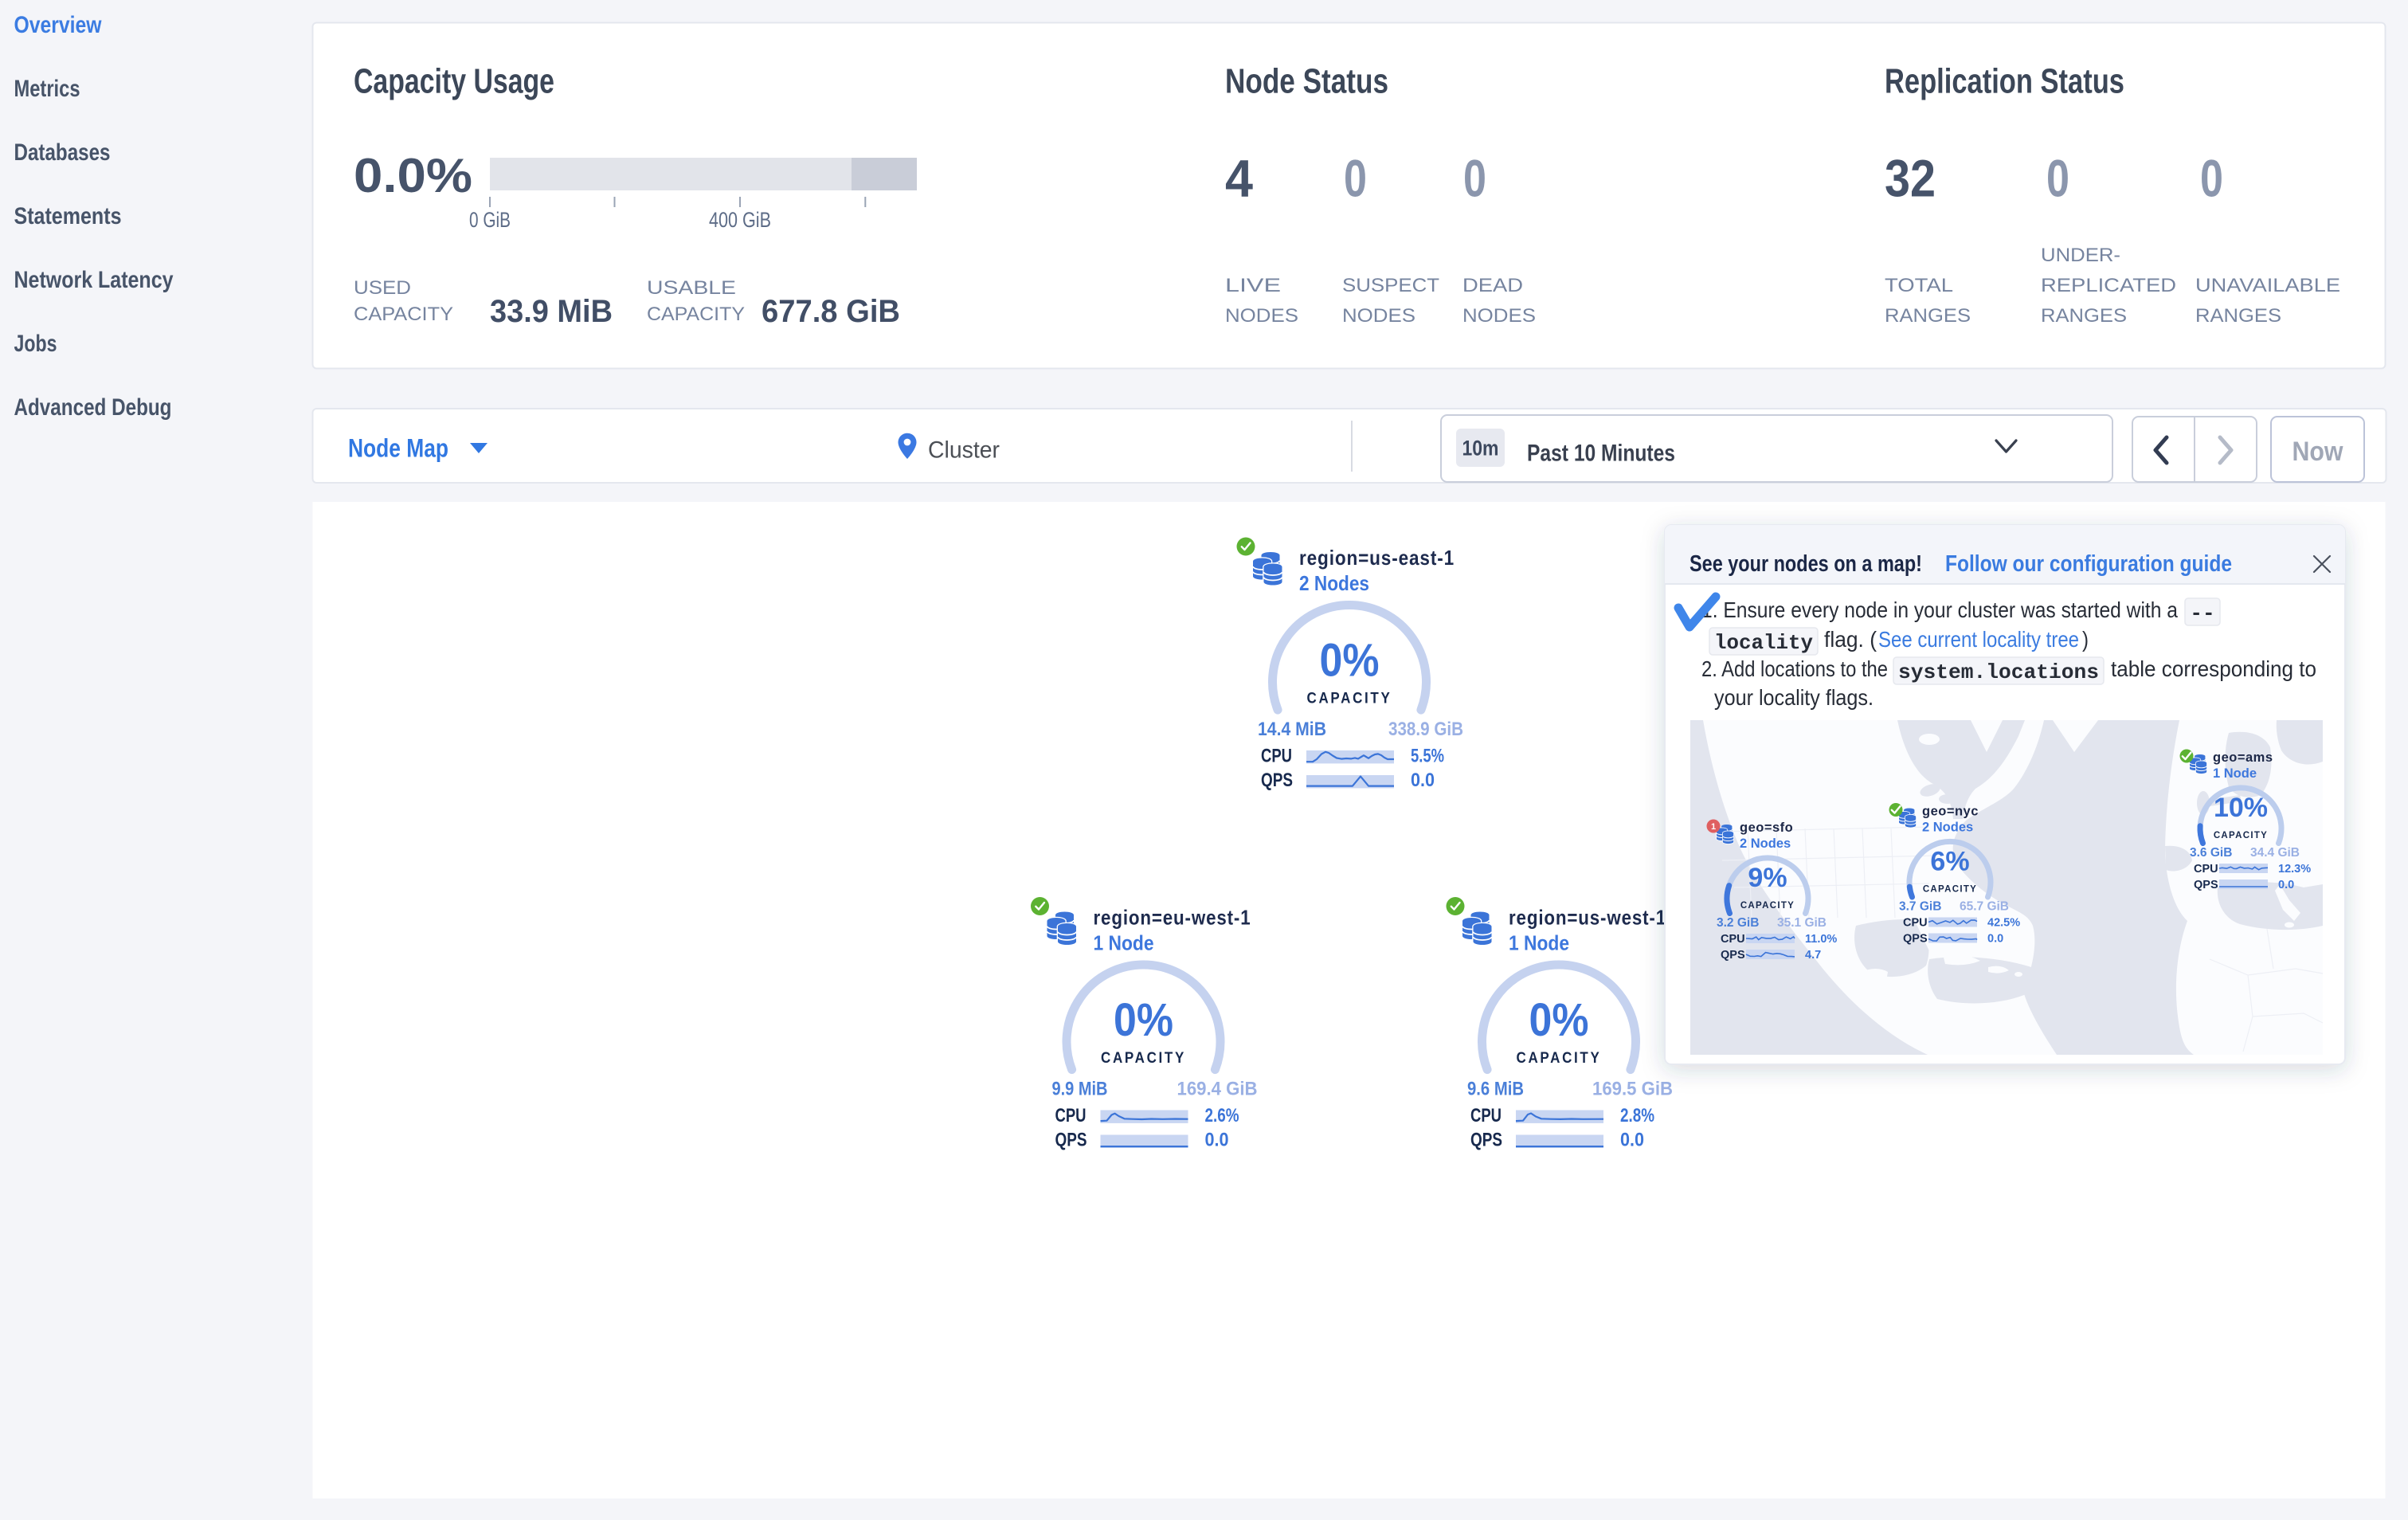  Describe the element at coordinates (383, 288) in the screenshot. I see `svg-text: USED` at that location.